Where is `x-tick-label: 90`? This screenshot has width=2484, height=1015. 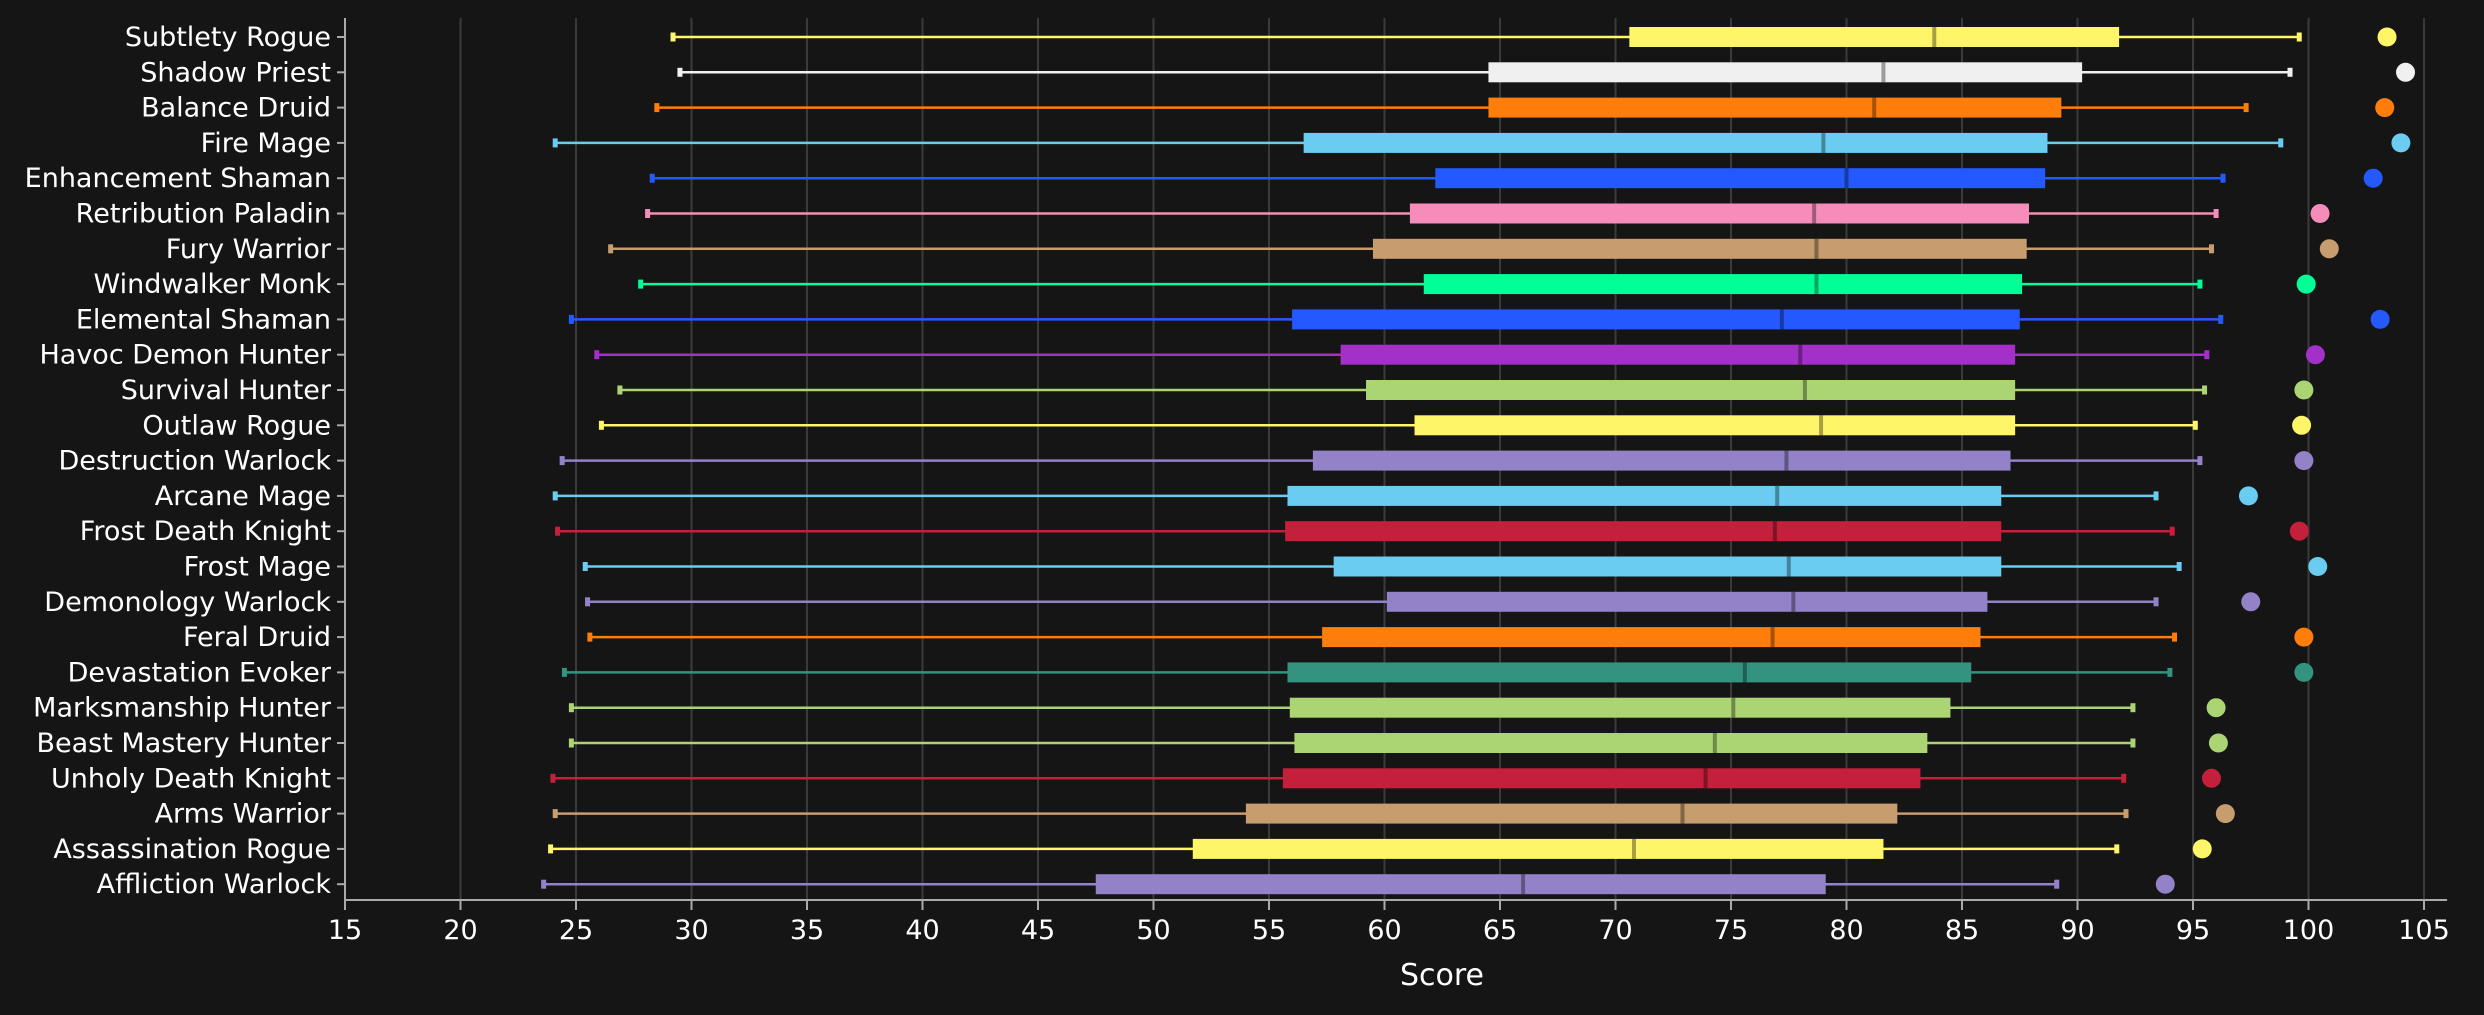 x-tick-label: 90 is located at coordinates (2077, 930).